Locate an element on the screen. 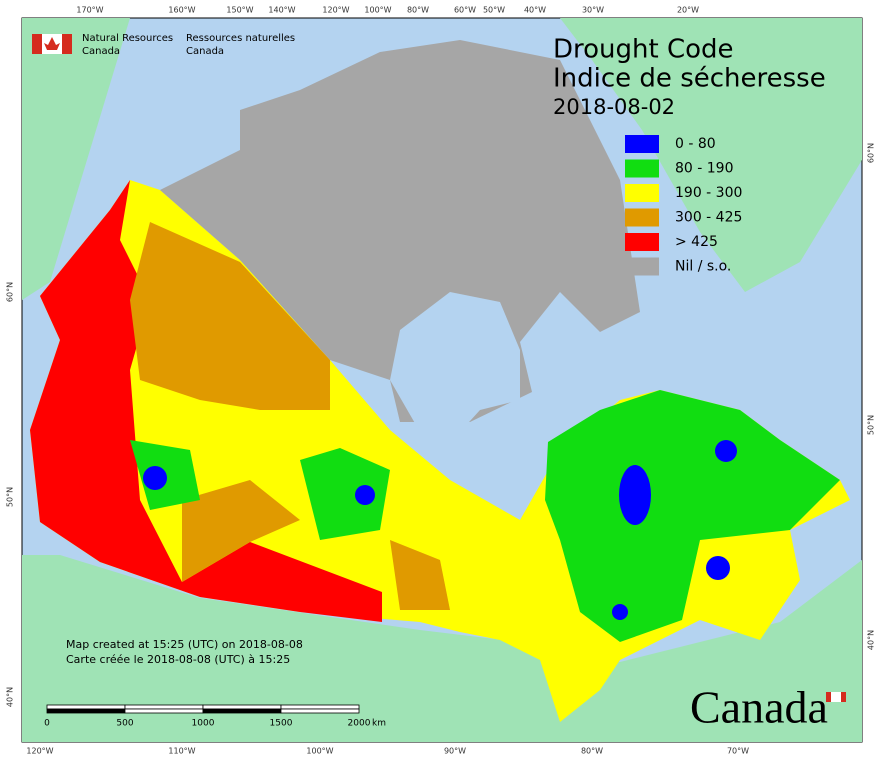 The height and width of the screenshot is (760, 880). longitude-label: 160°W is located at coordinates (181, 10).